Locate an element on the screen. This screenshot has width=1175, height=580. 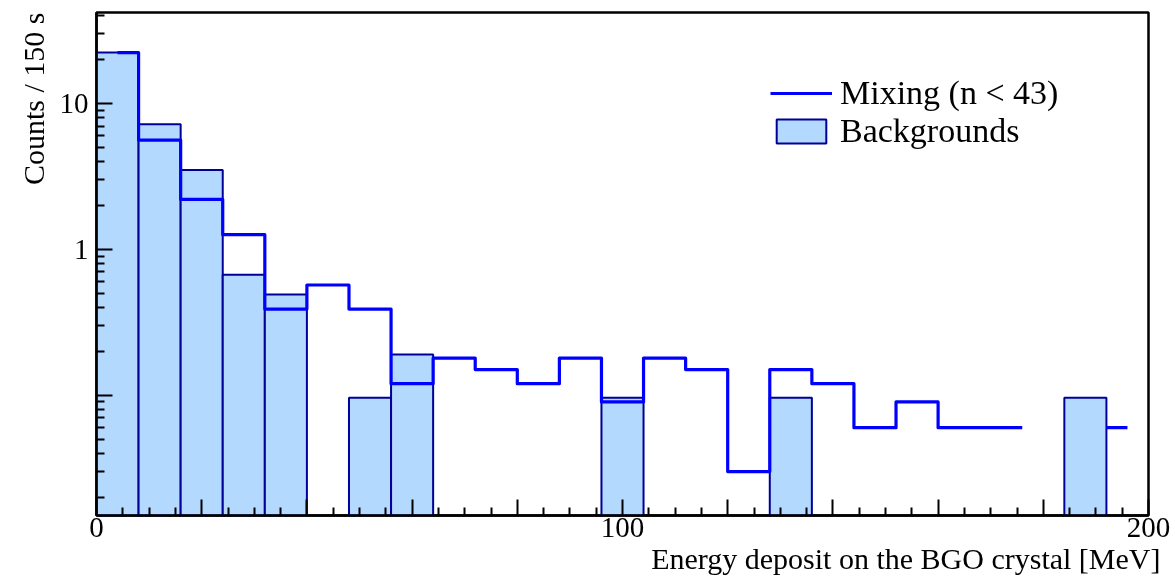
y-tick-label: 1 is located at coordinates (81, 248).